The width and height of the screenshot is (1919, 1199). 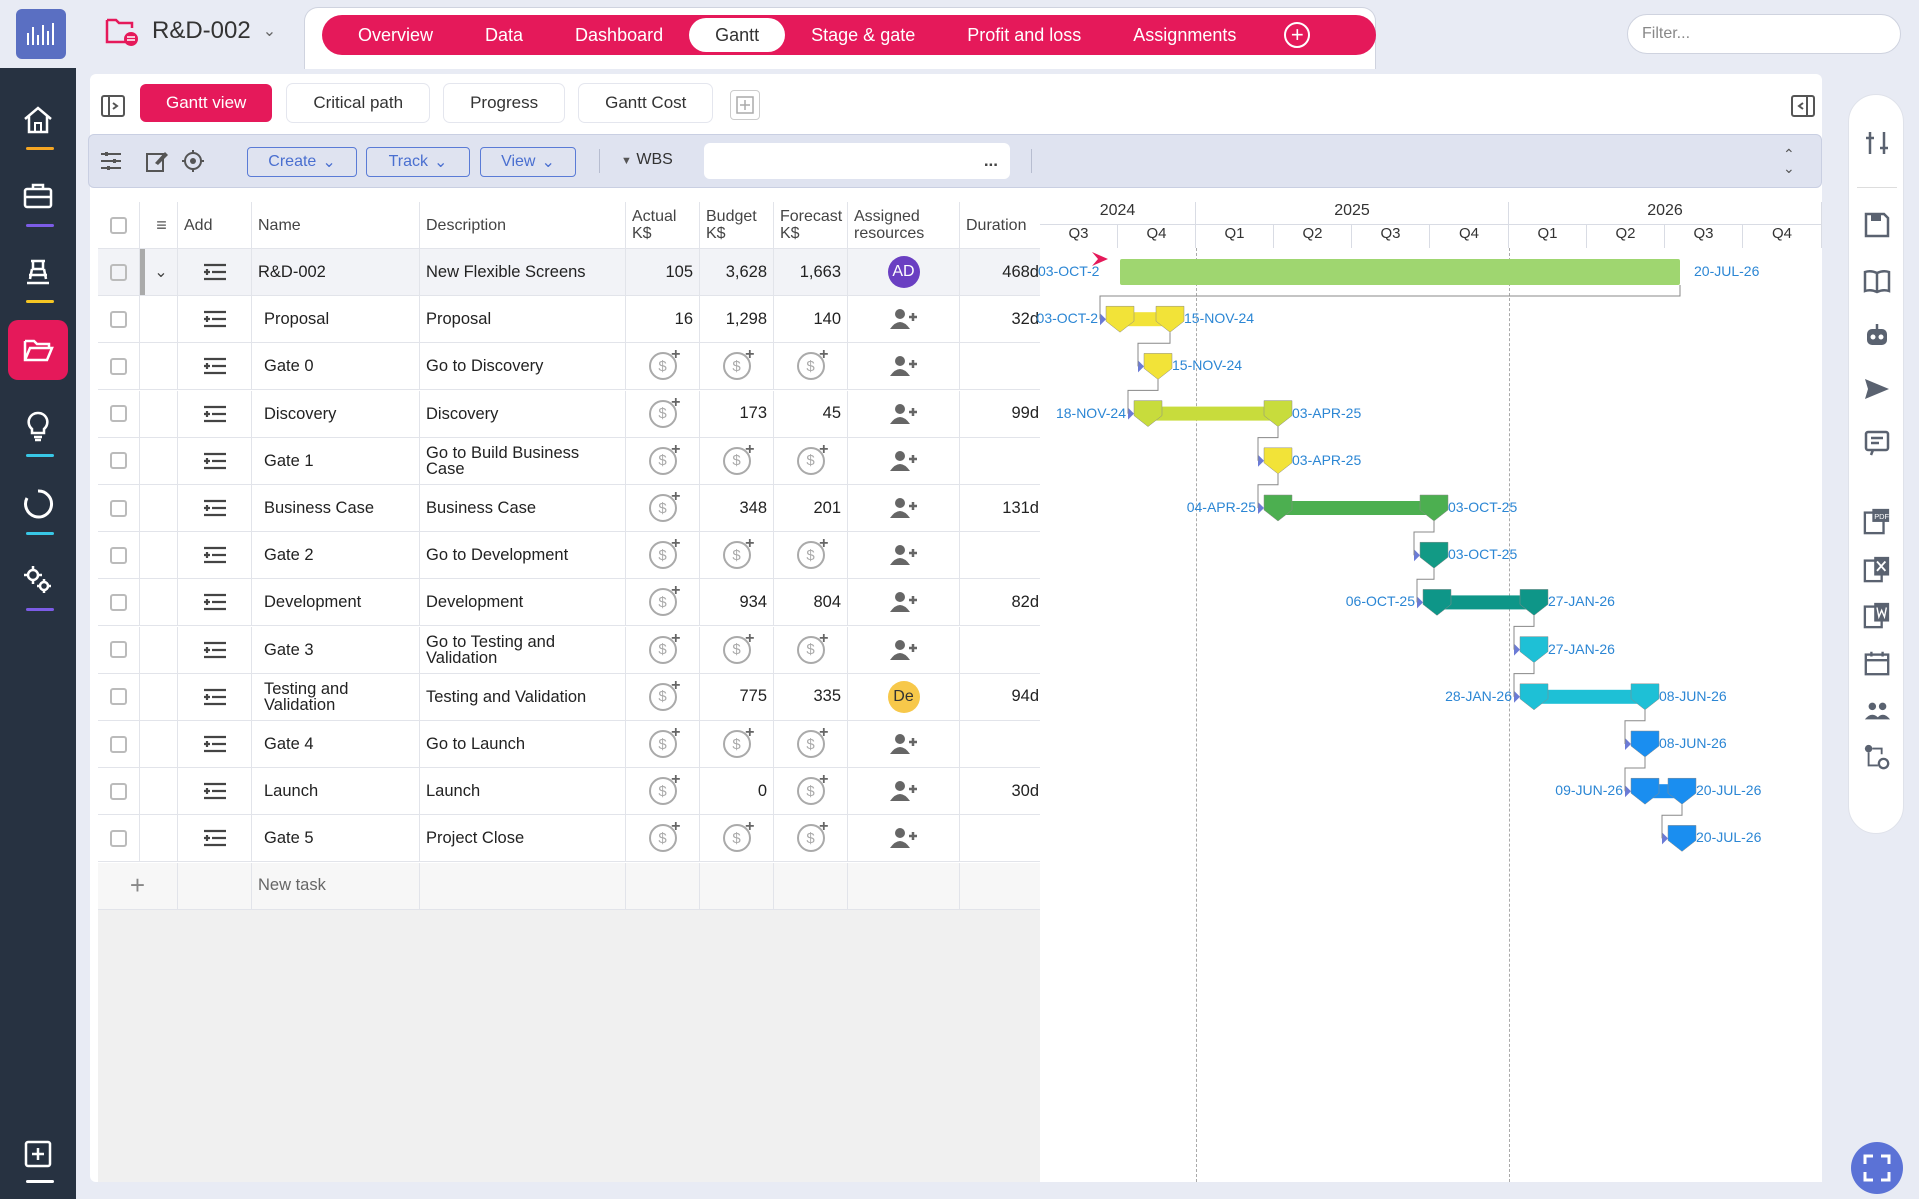 I want to click on tab-stage-gate: Stage & gate, so click(x=863, y=34).